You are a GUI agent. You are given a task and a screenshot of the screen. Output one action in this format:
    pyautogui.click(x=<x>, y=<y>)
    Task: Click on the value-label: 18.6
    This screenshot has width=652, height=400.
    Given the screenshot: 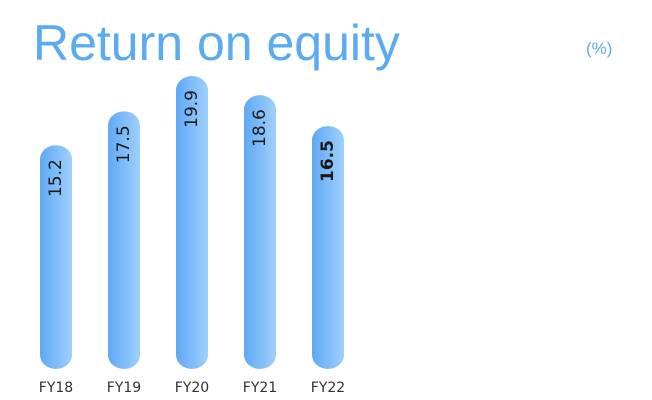 What is the action you would take?
    pyautogui.click(x=260, y=128)
    